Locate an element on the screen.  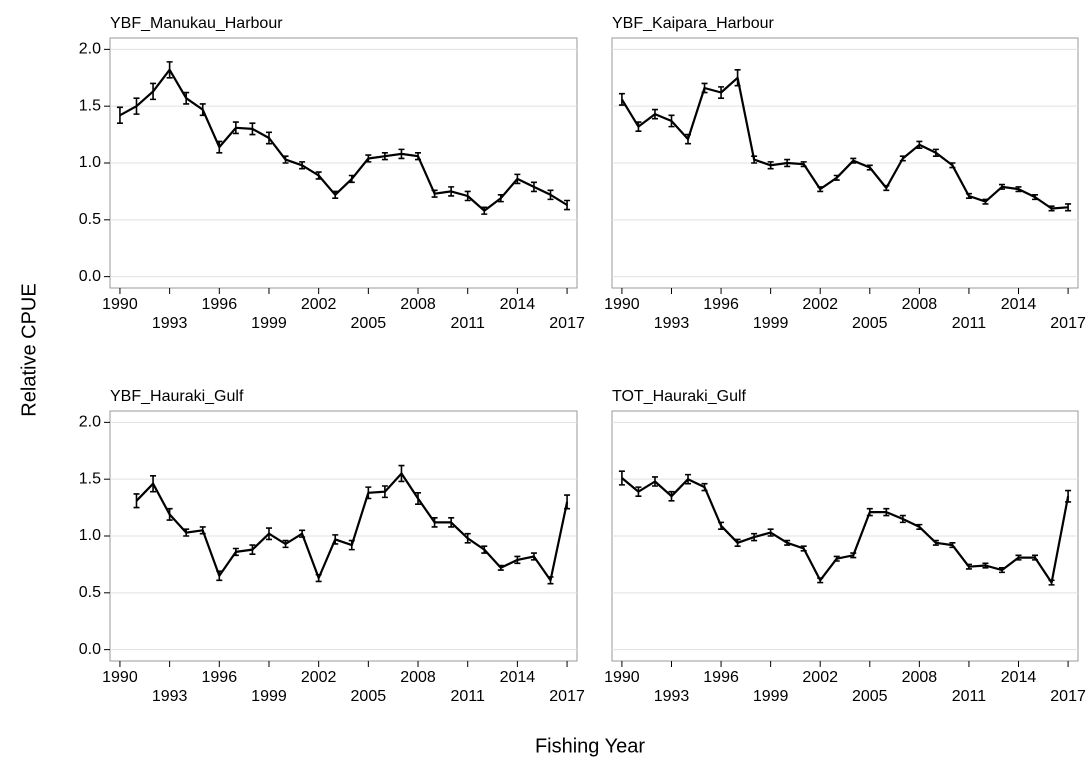
x-tick-label: 1990 is located at coordinates (622, 304).